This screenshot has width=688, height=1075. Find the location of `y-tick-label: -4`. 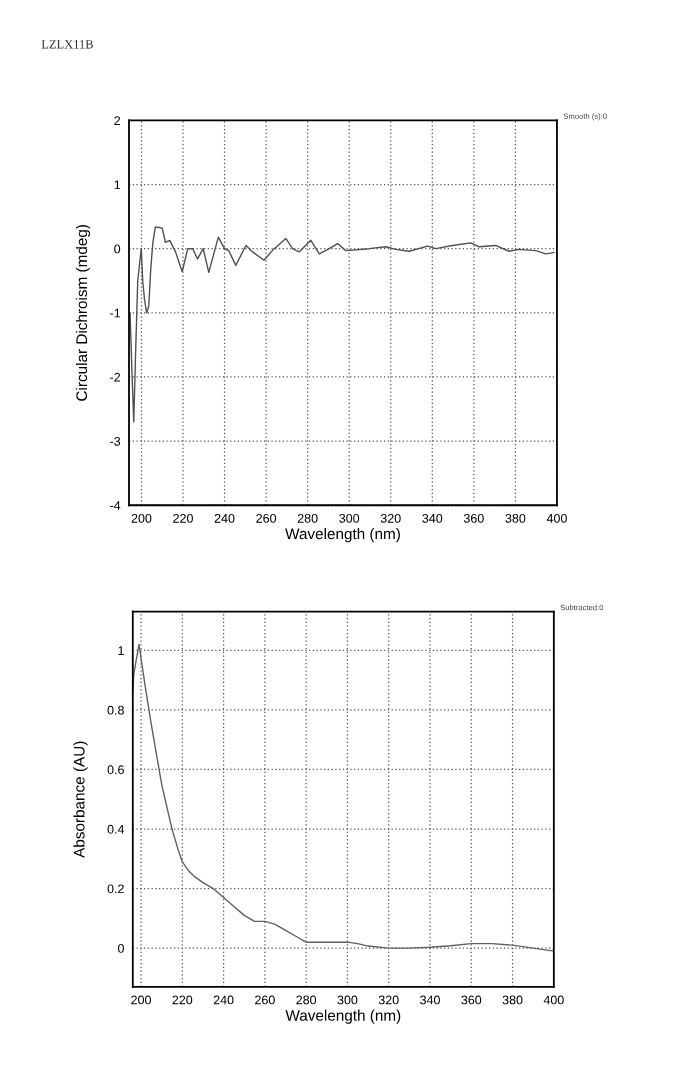

y-tick-label: -4 is located at coordinates (115, 505).